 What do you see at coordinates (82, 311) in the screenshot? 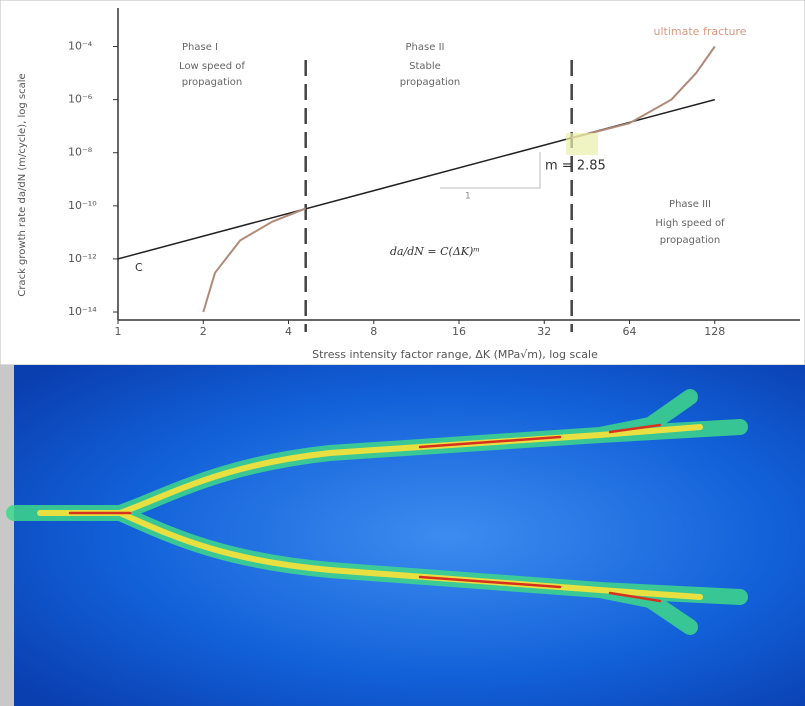
I see `y-tick-label: 10⁻¹⁴` at bounding box center [82, 311].